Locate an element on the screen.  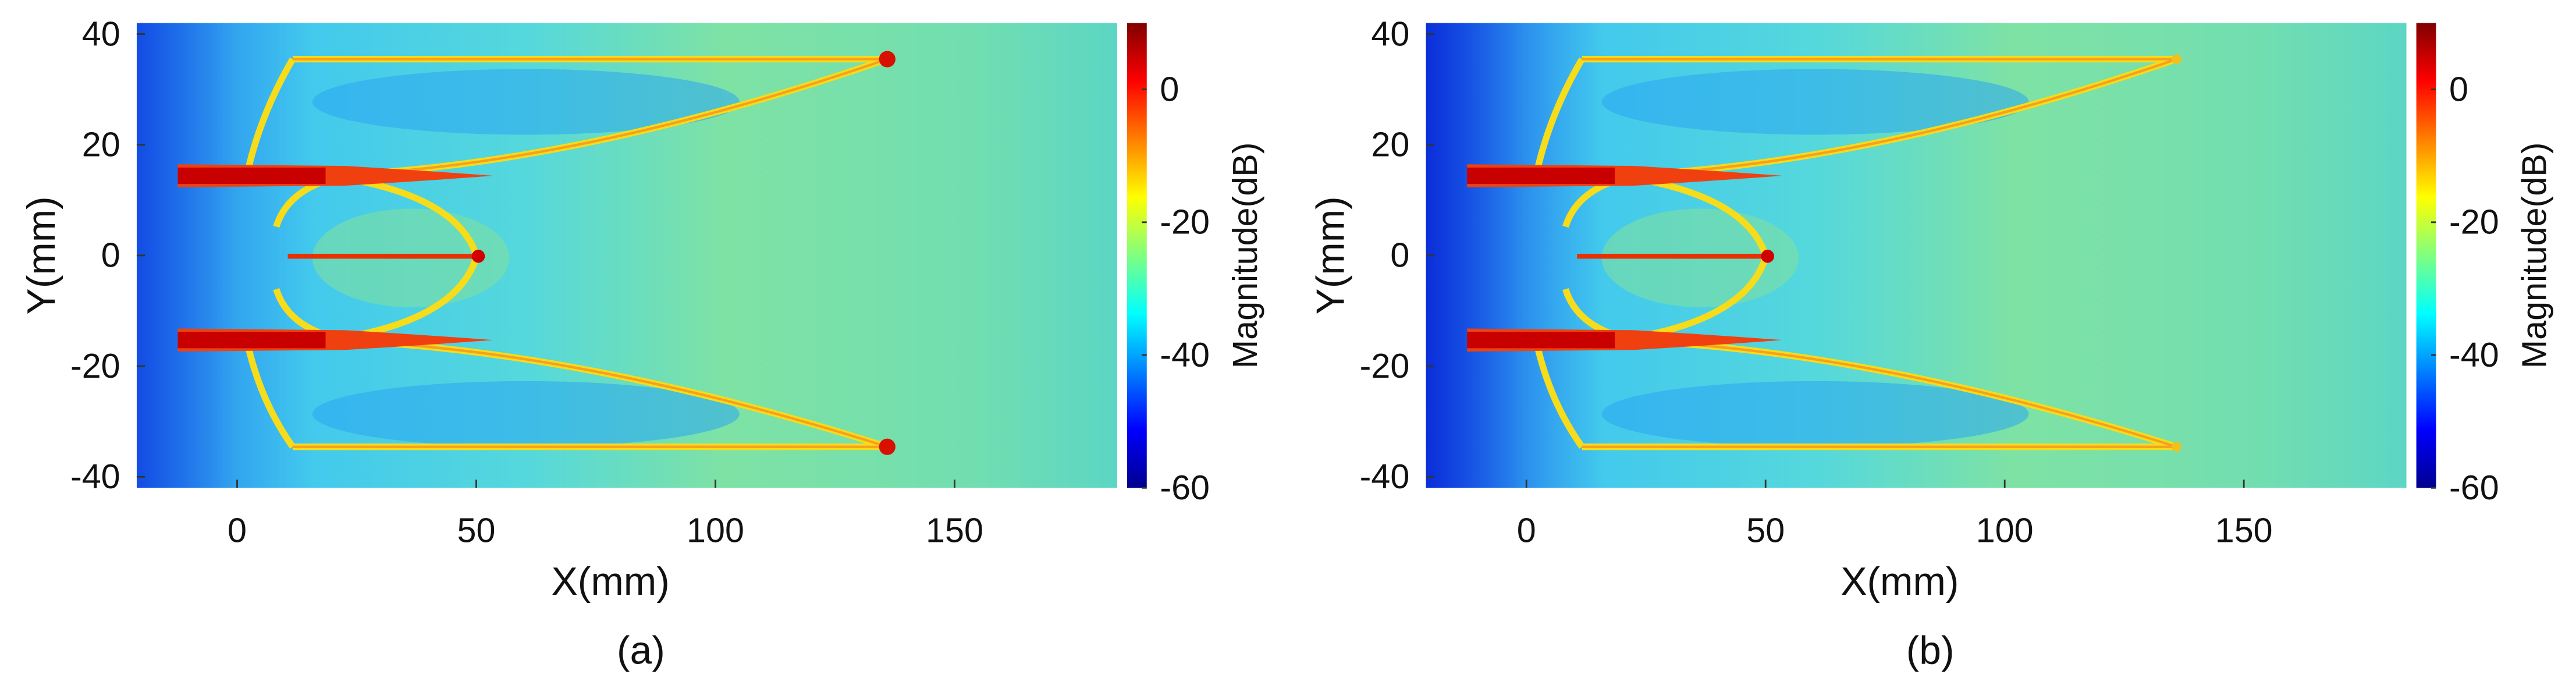
caption: (b) is located at coordinates (1930, 651).